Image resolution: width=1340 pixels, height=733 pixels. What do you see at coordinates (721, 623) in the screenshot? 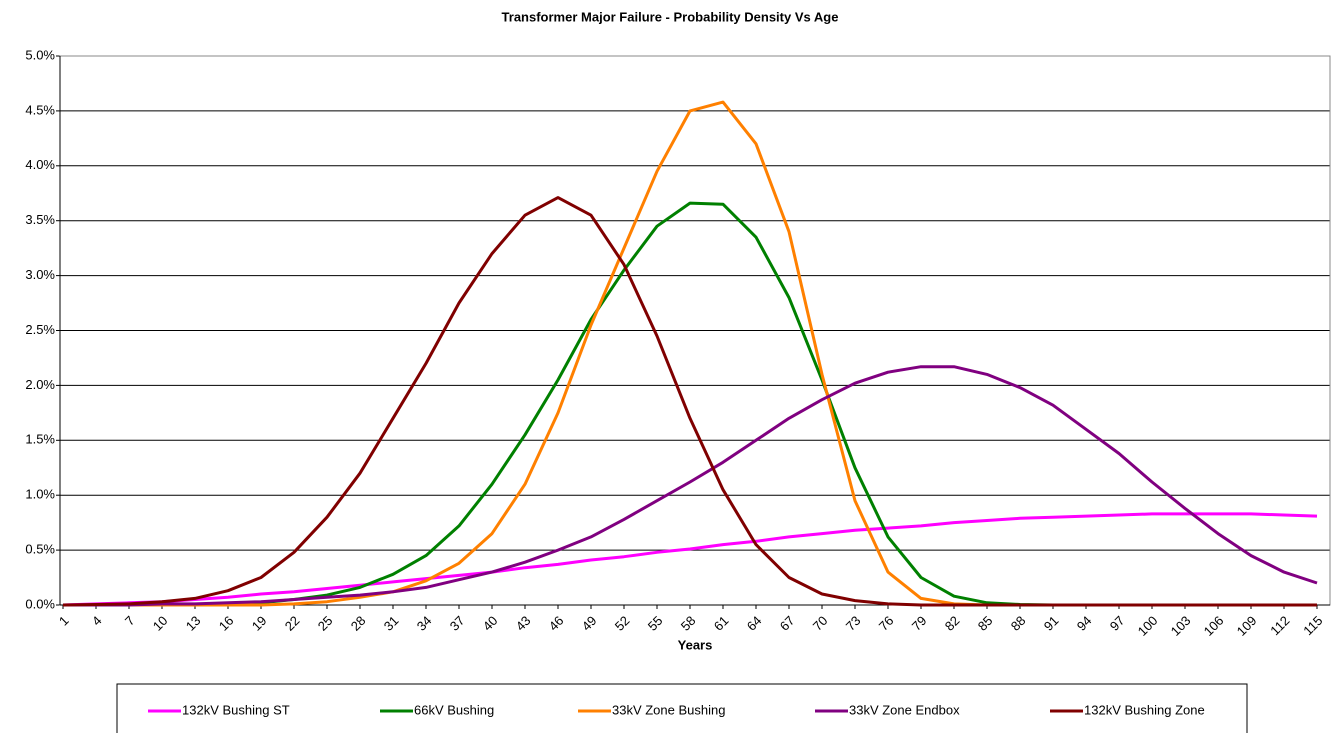
I see `x-tick-label: 61` at bounding box center [721, 623].